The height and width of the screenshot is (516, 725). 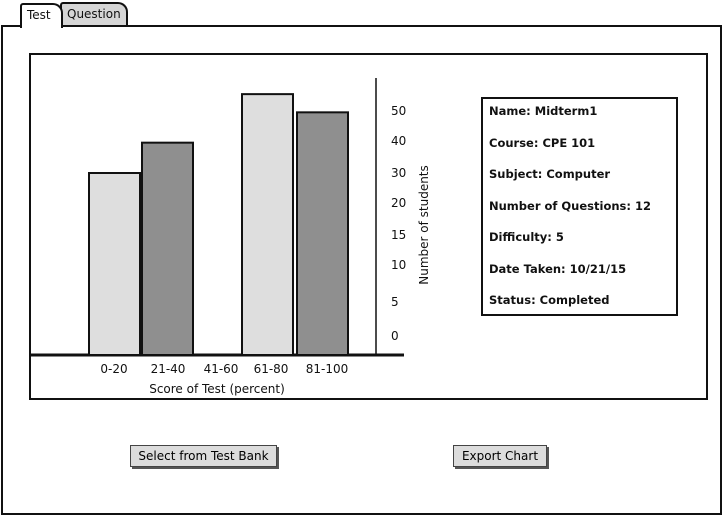 What do you see at coordinates (570, 205) in the screenshot?
I see `info-num-questions: Number of Questions: 12` at bounding box center [570, 205].